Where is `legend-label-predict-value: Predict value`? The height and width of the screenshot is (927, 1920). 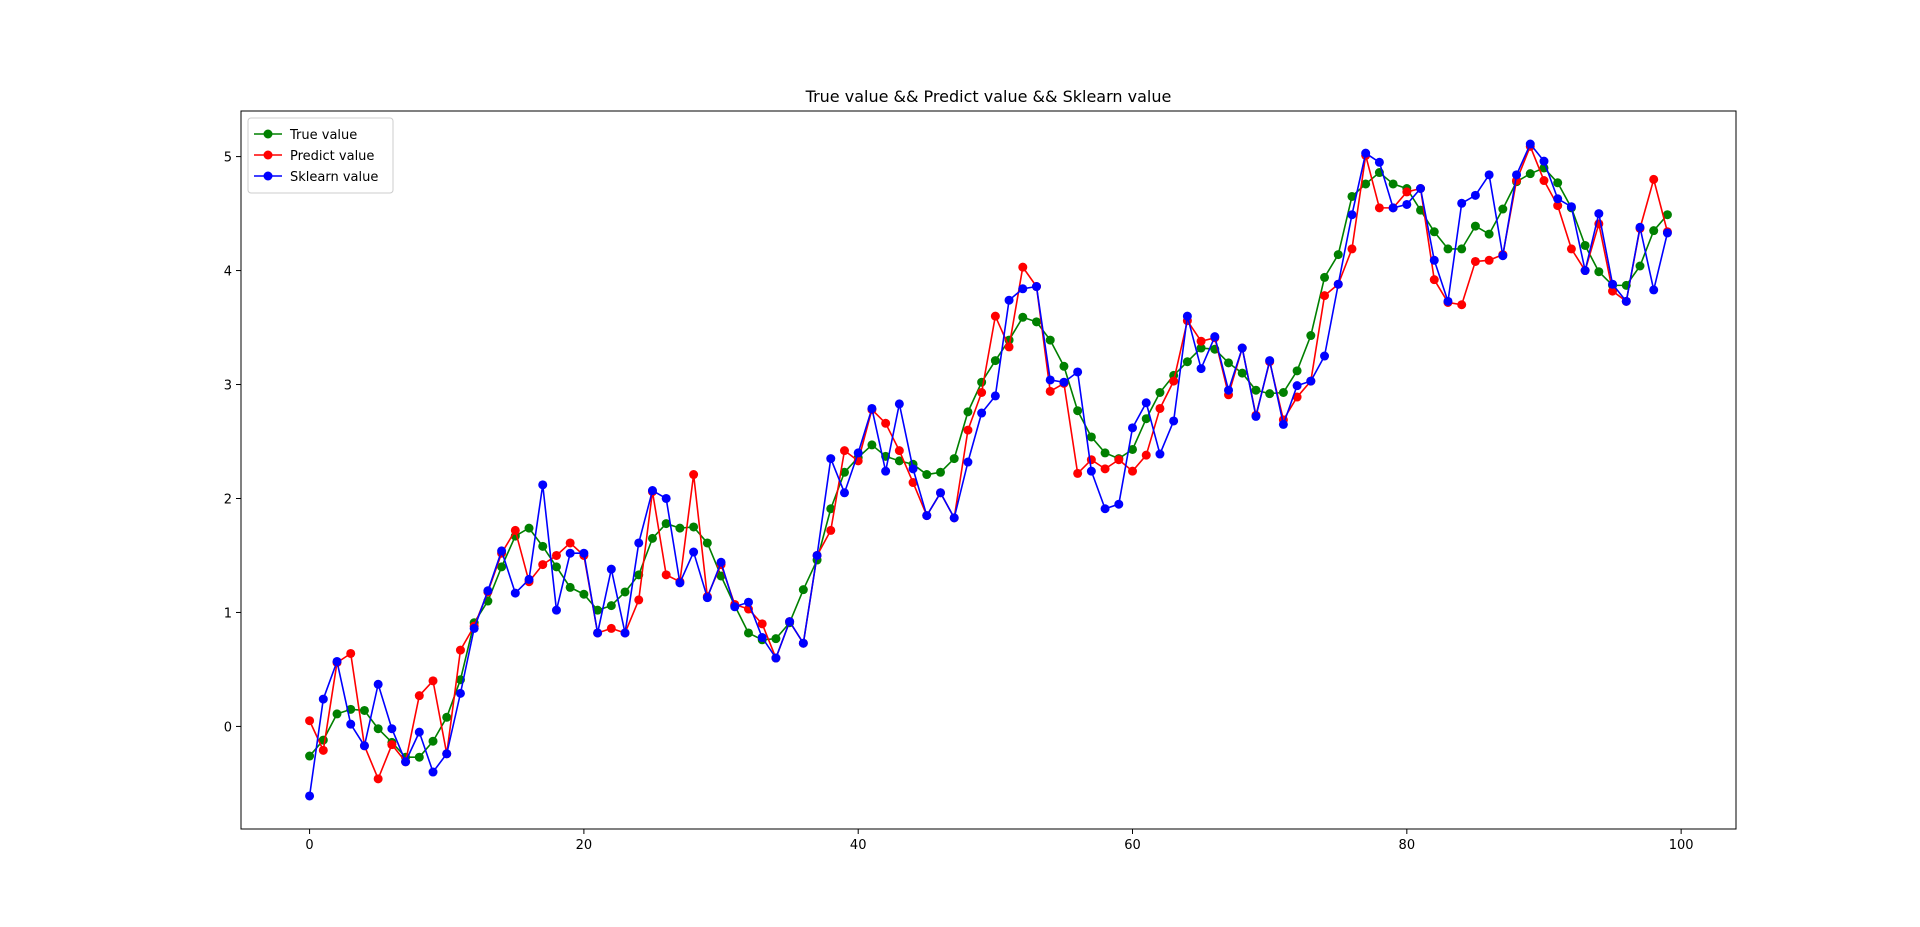
legend-label-predict-value: Predict value is located at coordinates (332, 156).